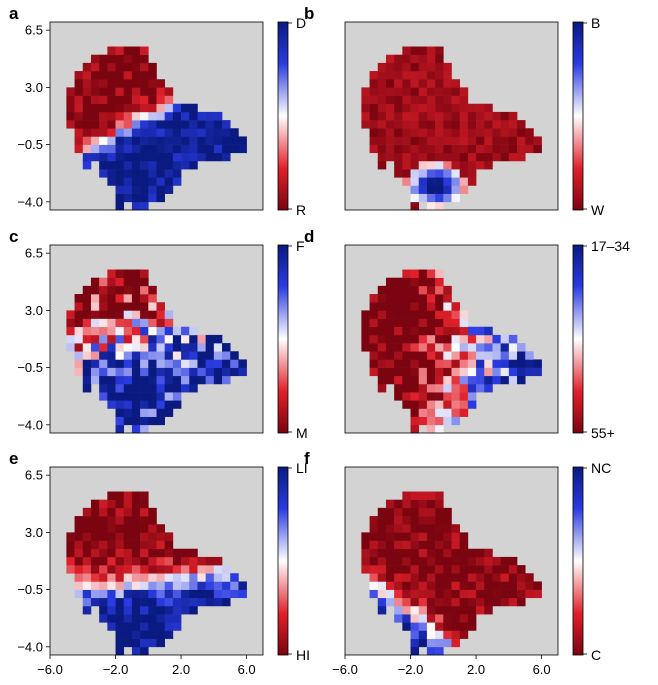 The height and width of the screenshot is (685, 658). Describe the element at coordinates (302, 468) in the screenshot. I see `colorbar-label-top: LI` at that location.